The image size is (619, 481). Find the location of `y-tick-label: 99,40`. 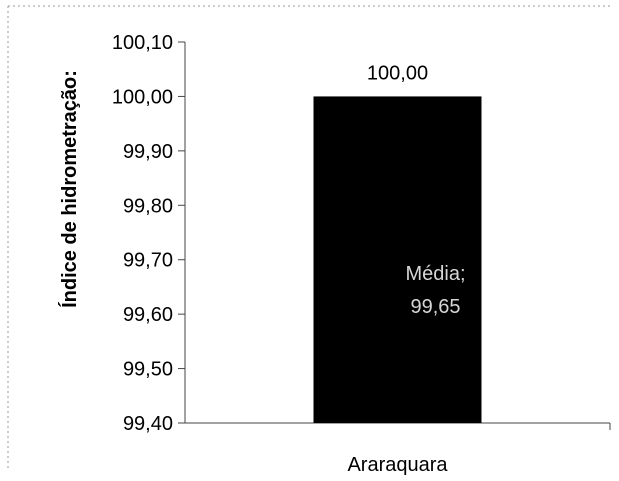

y-tick-label: 99,40 is located at coordinates (148, 424).